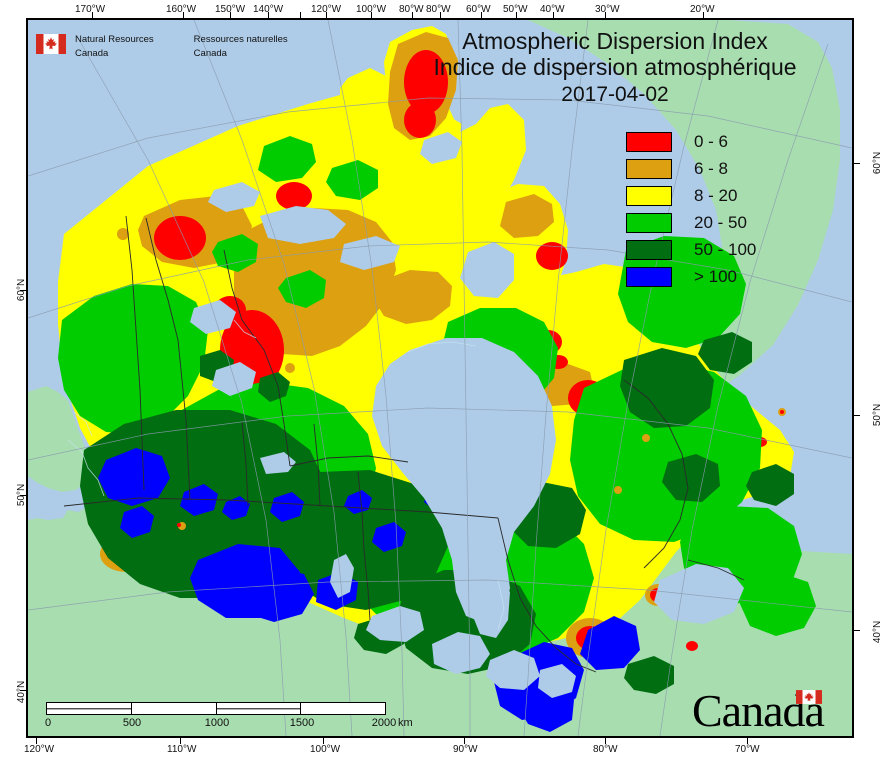  I want to click on nrcan-label-fr: Ressources naturelles Canada, so click(241, 47).